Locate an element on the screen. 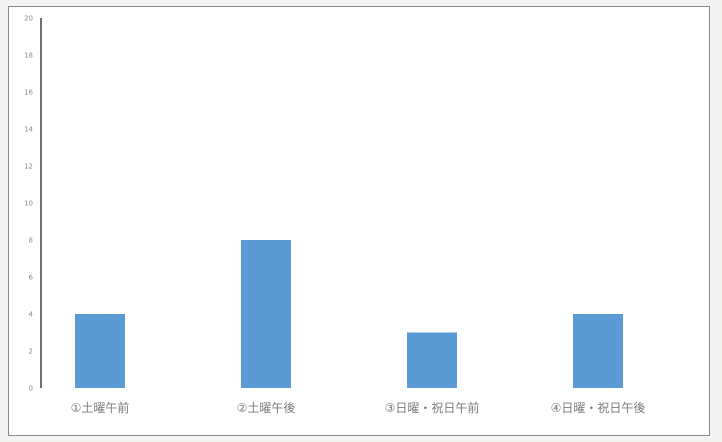 The image size is (722, 442). y-tick-label-3: 6 is located at coordinates (31, 278).